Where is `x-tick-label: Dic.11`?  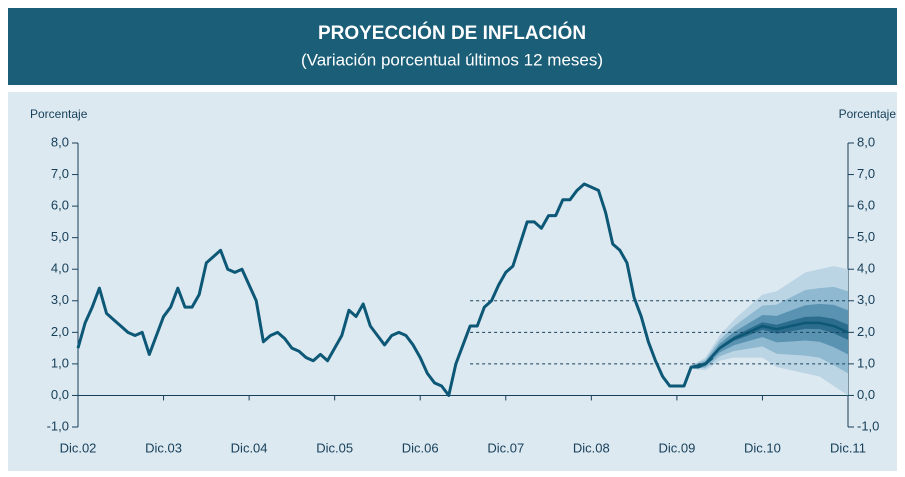 x-tick-label: Dic.11 is located at coordinates (848, 447).